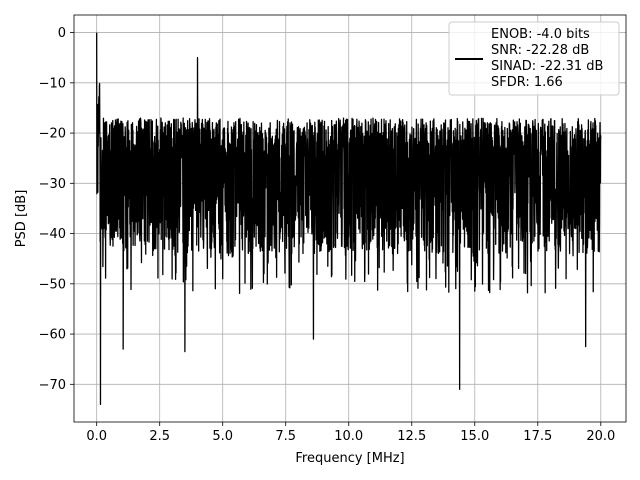  Describe the element at coordinates (411, 436) in the screenshot. I see `x-tick-label: 12.5` at that location.